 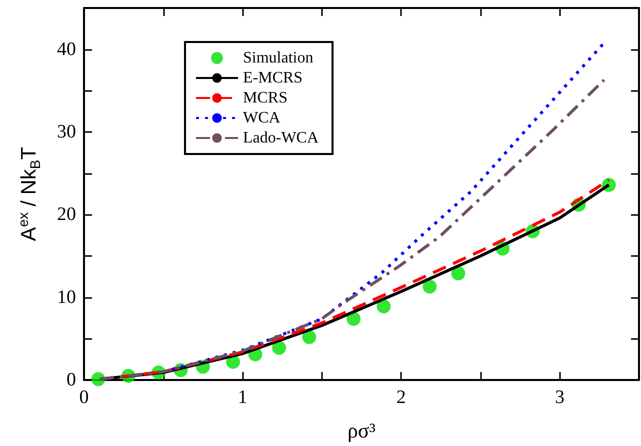 I want to click on legend-label: Lado-WCA, so click(x=281, y=138).